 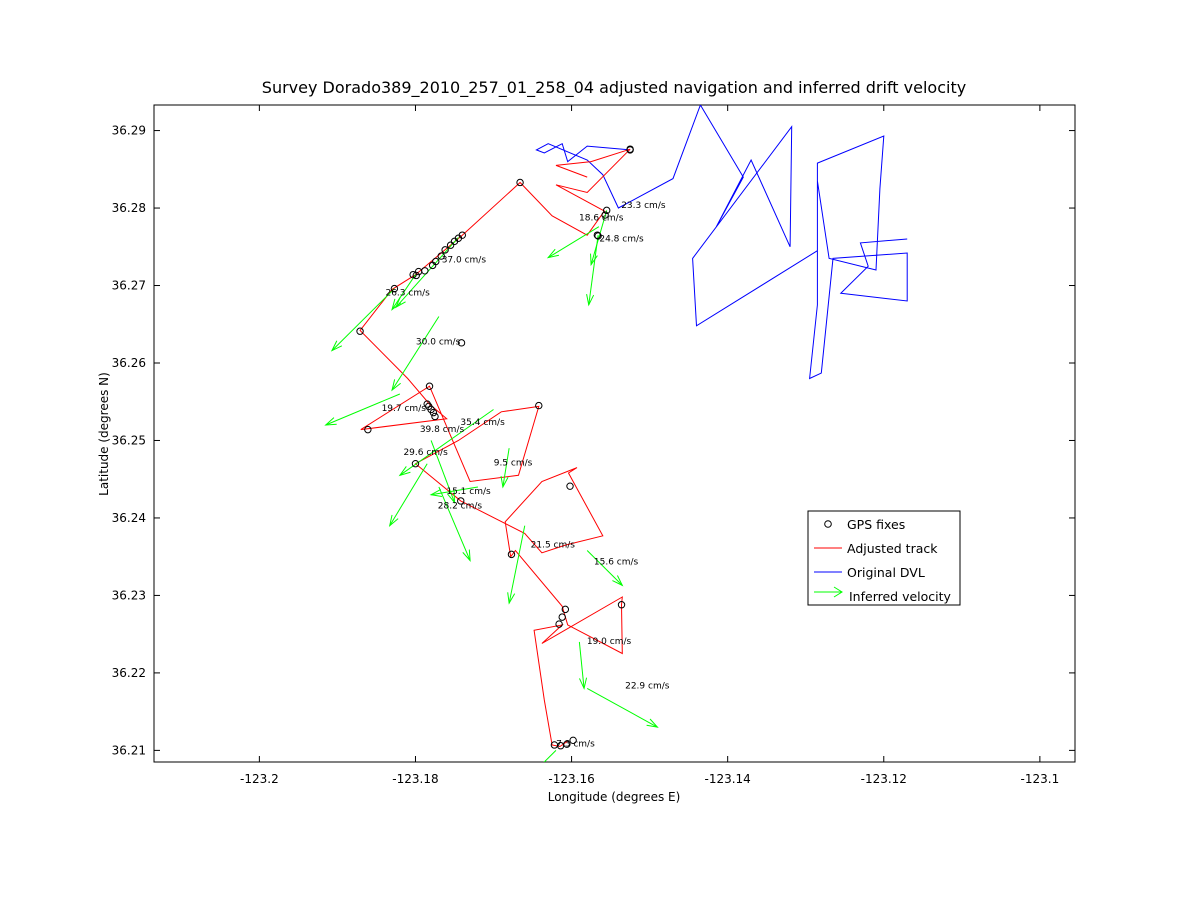 What do you see at coordinates (553, 545) in the screenshot?
I see `velocity-label: 21.5 cm/s` at bounding box center [553, 545].